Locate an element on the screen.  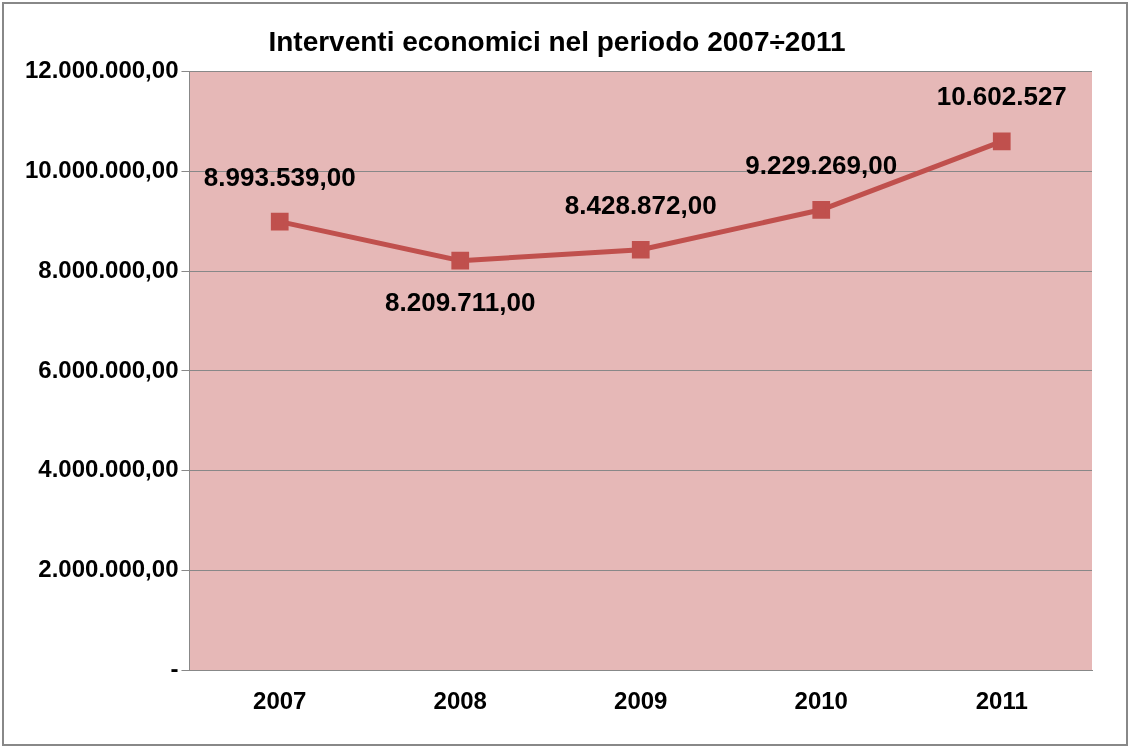
x-tick-label: 2009 is located at coordinates (641, 701).